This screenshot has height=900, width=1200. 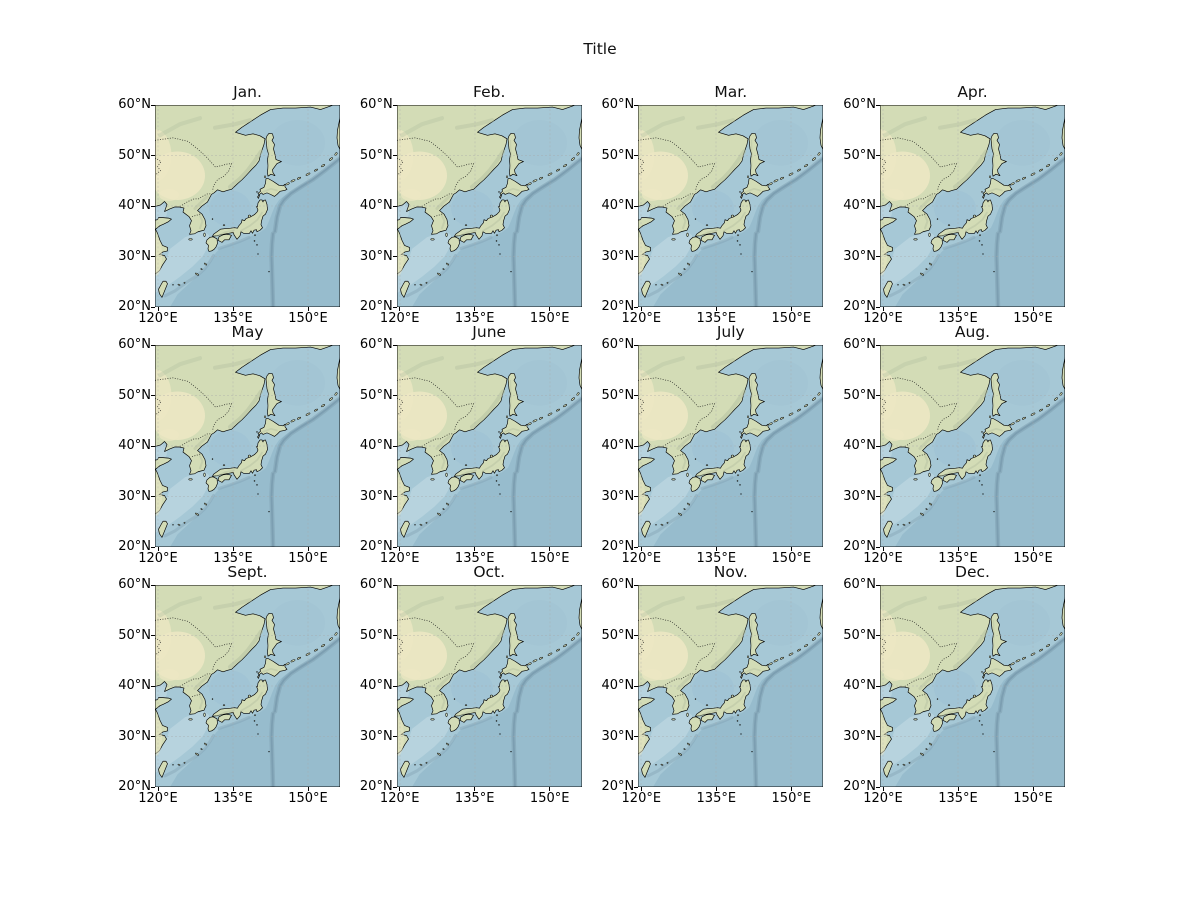 What do you see at coordinates (247, 92) in the screenshot?
I see `subplot-title: Jan.` at bounding box center [247, 92].